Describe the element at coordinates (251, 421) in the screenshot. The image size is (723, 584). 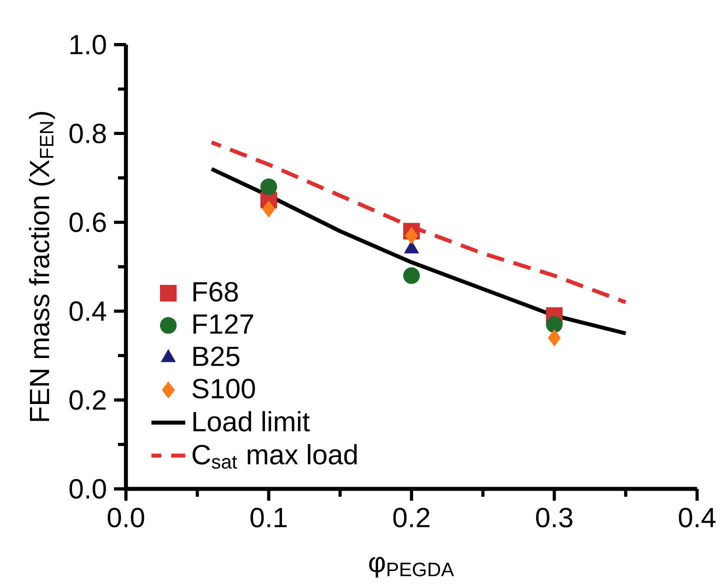
I see `legend-label: Load limit` at that location.